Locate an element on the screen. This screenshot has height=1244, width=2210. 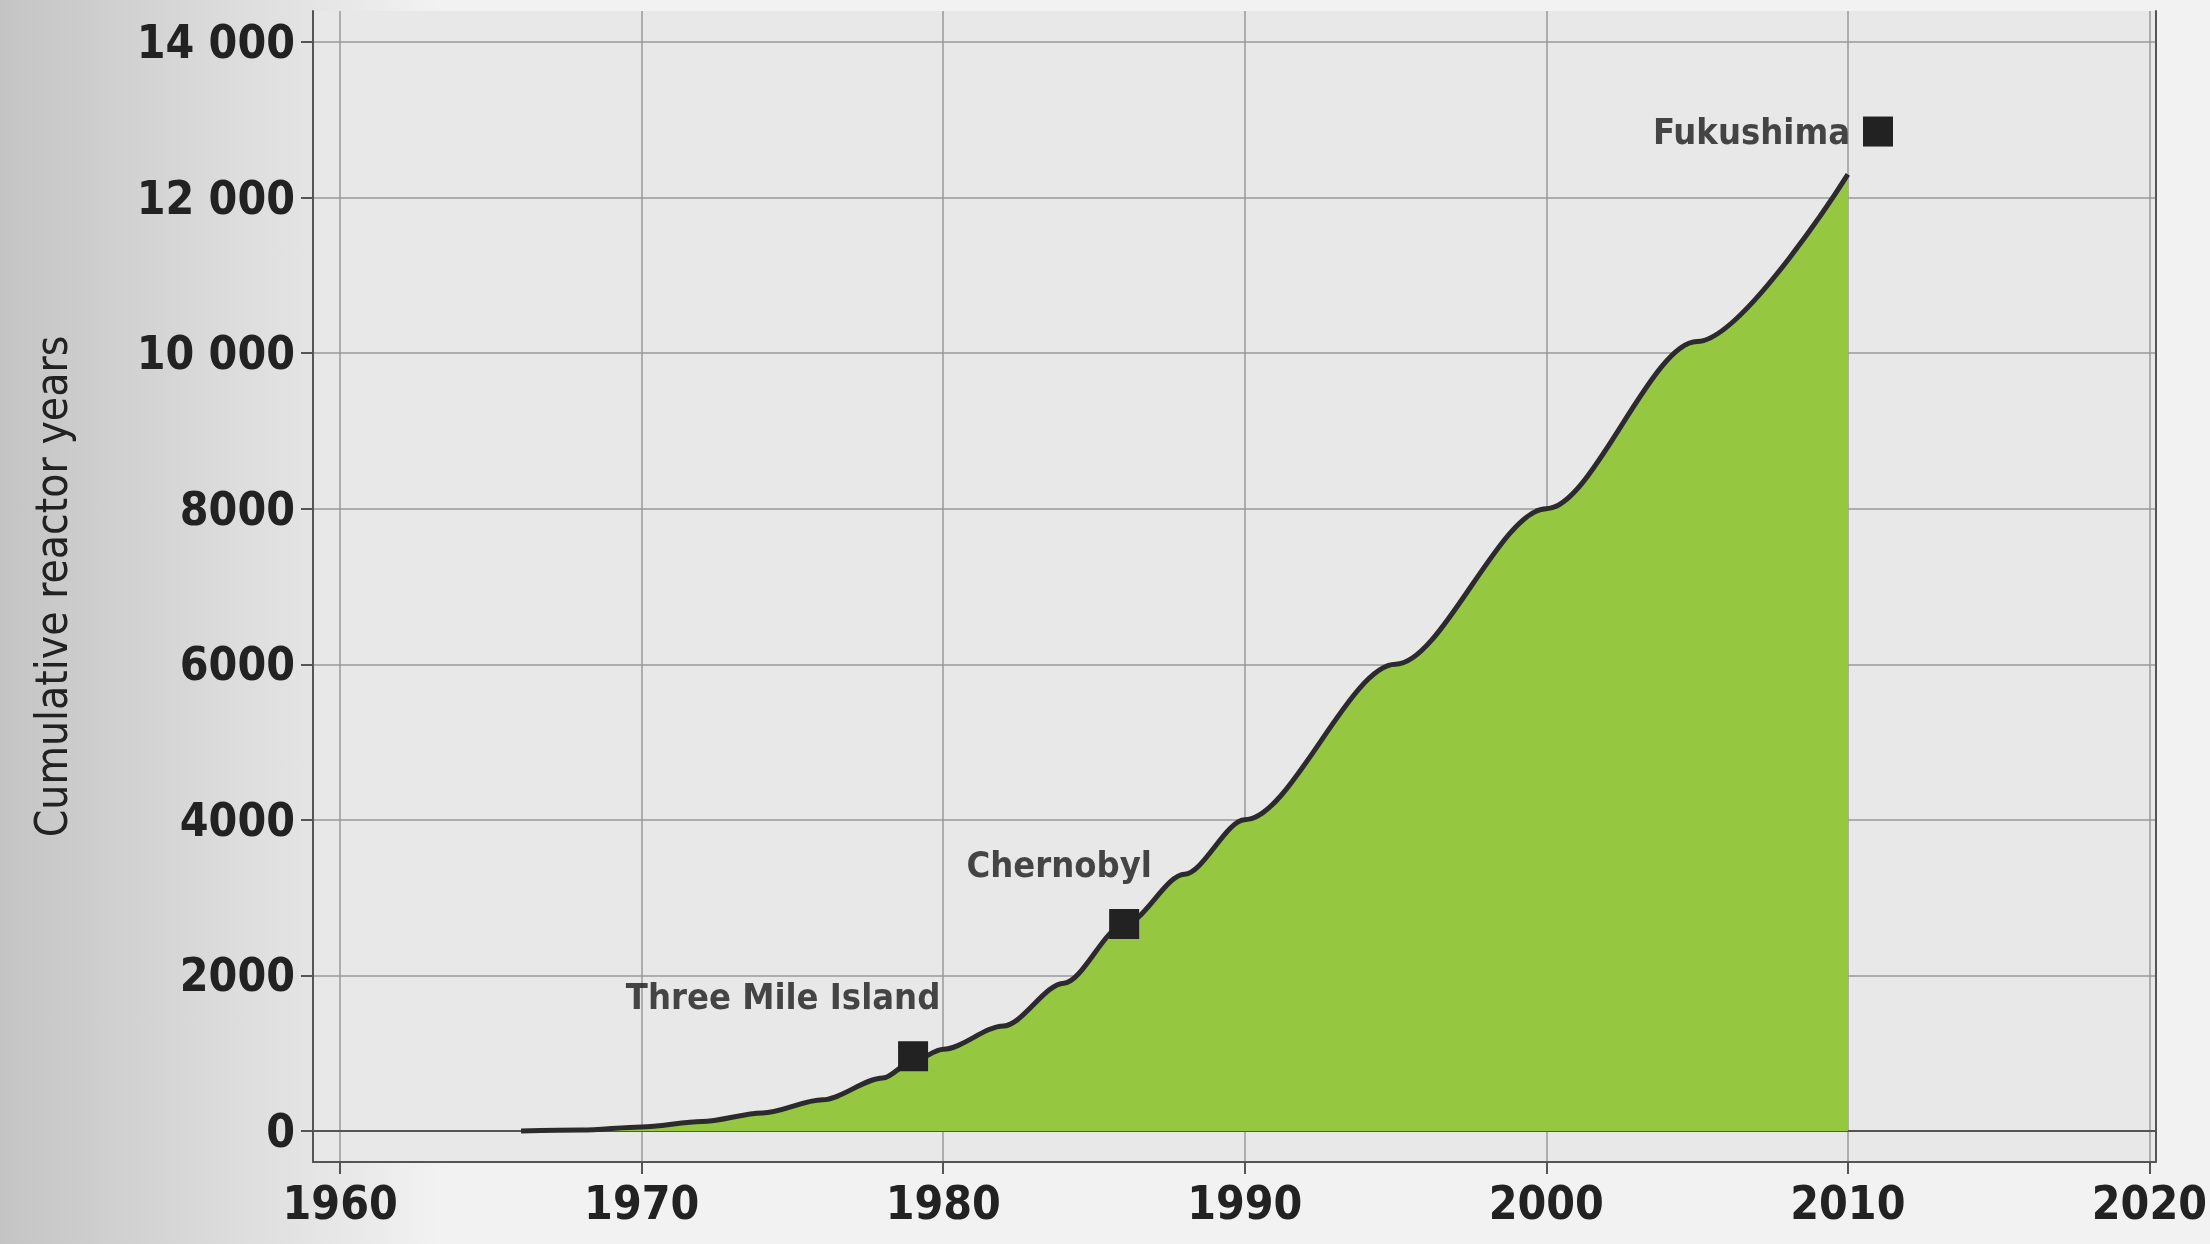
x-tick-label: 1990 is located at coordinates (1245, 1203).